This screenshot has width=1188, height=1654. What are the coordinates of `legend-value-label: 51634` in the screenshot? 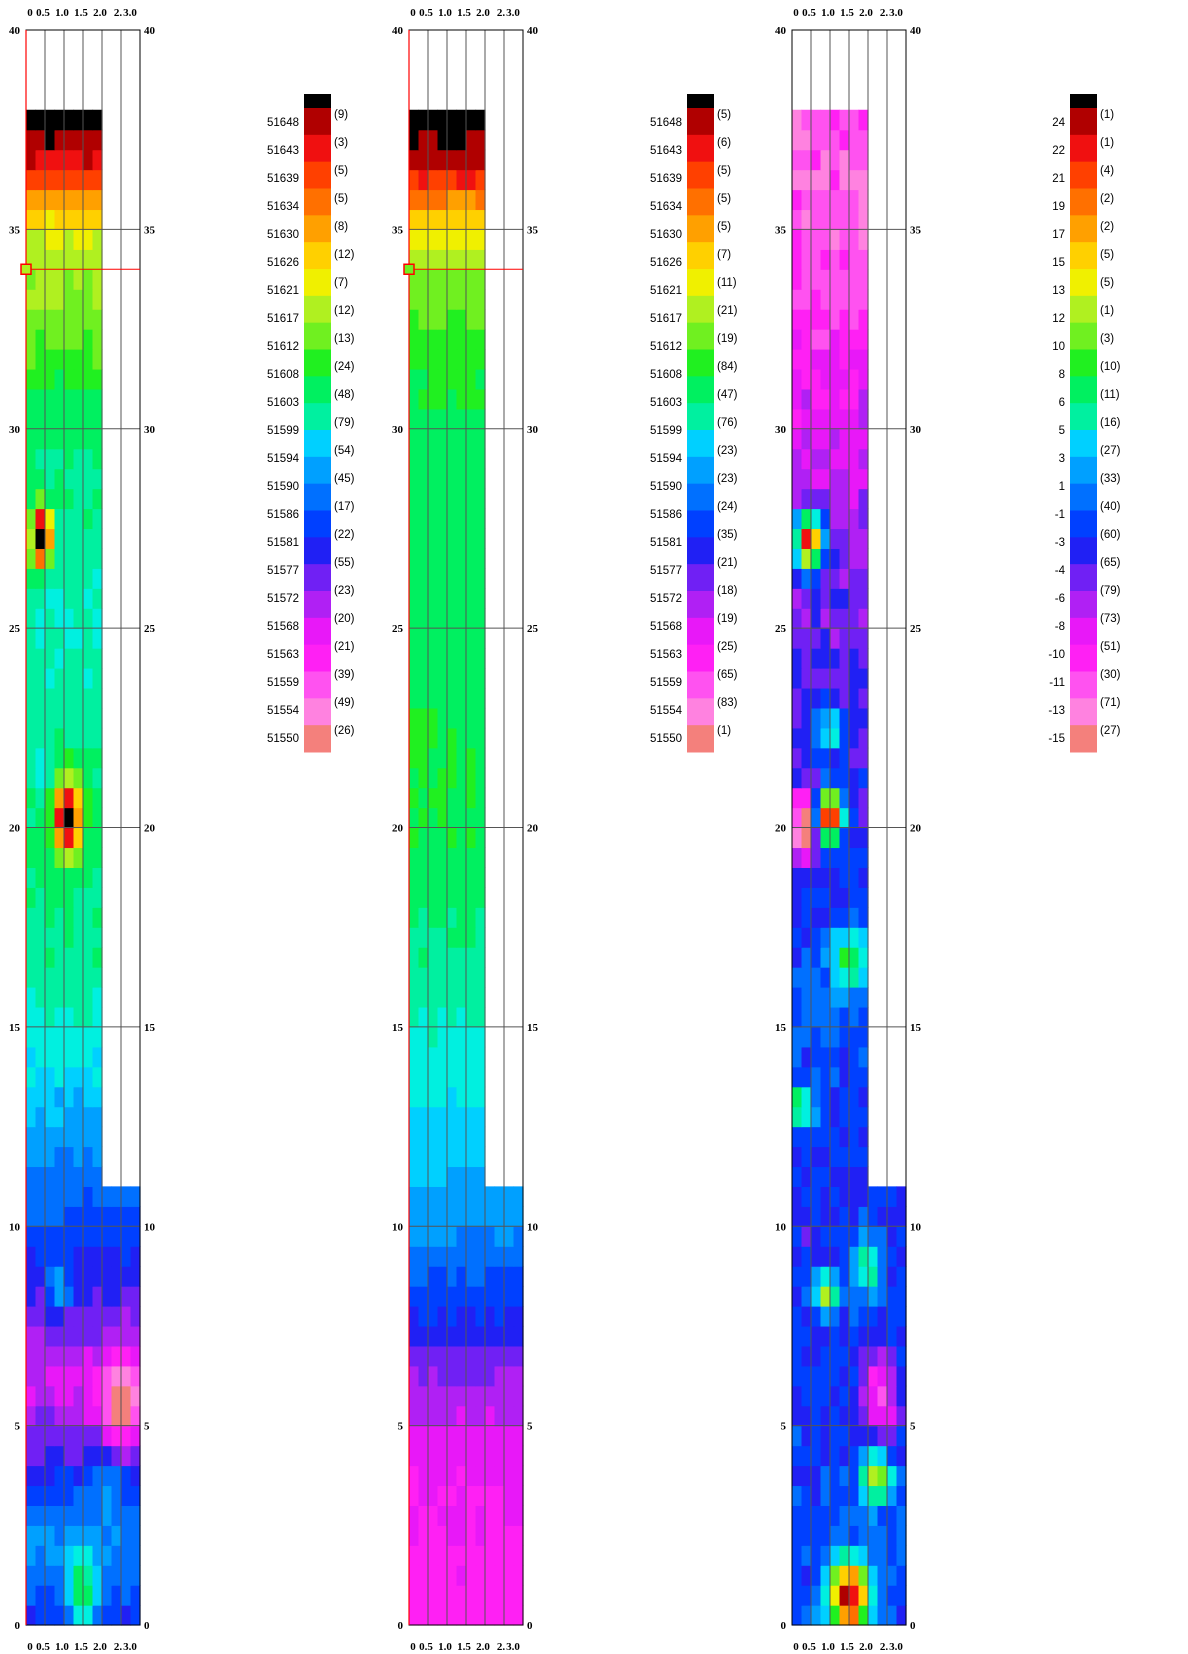 It's located at (283, 207).